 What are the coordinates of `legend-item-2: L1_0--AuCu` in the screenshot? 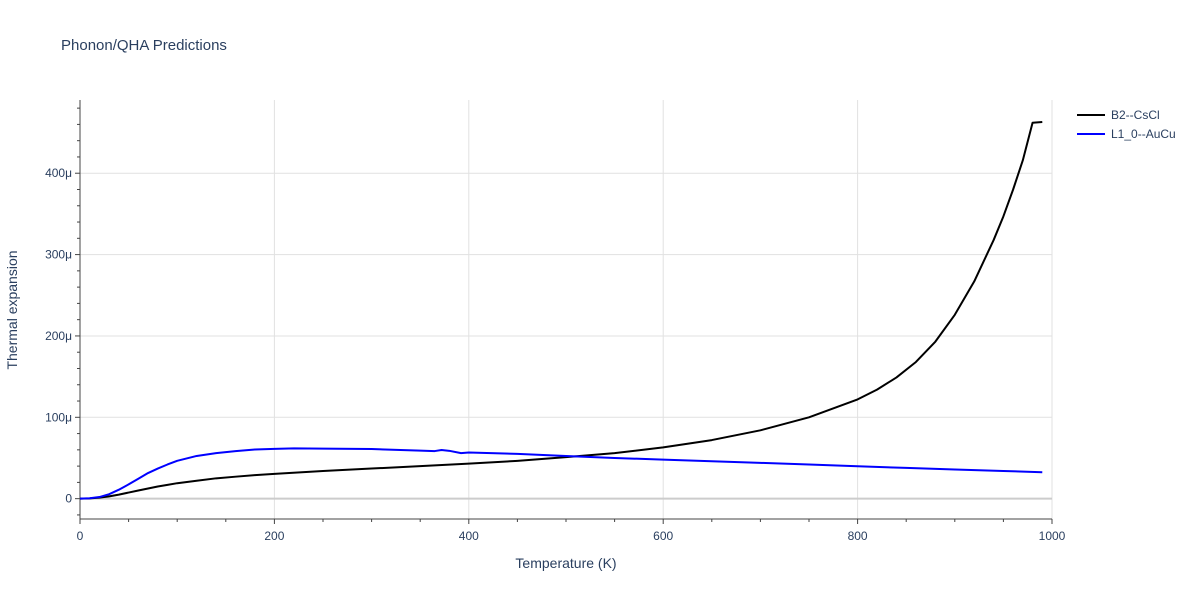 It's located at (1126, 134).